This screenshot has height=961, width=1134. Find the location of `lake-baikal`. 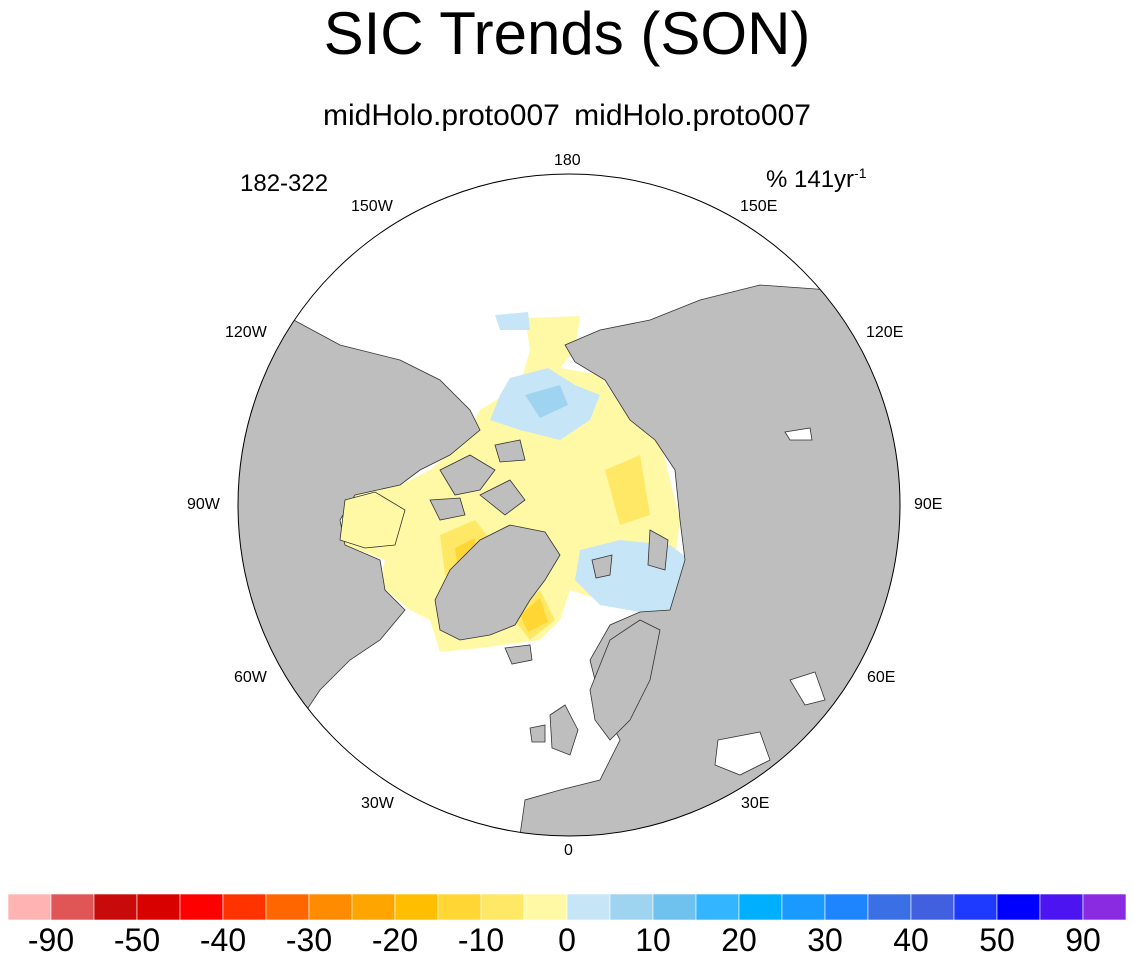

lake-baikal is located at coordinates (798, 434).